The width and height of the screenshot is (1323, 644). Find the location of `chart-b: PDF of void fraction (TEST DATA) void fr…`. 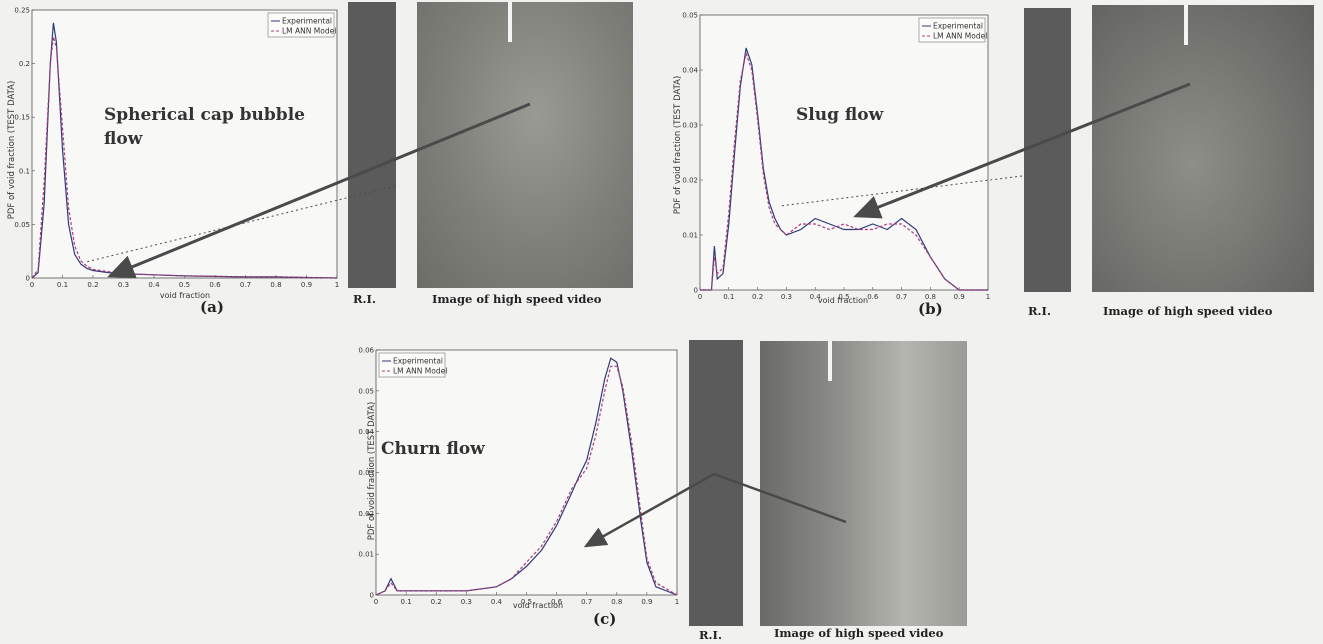

chart-b: PDF of void fraction (TEST DATA) void fr… is located at coordinates (831, 159).